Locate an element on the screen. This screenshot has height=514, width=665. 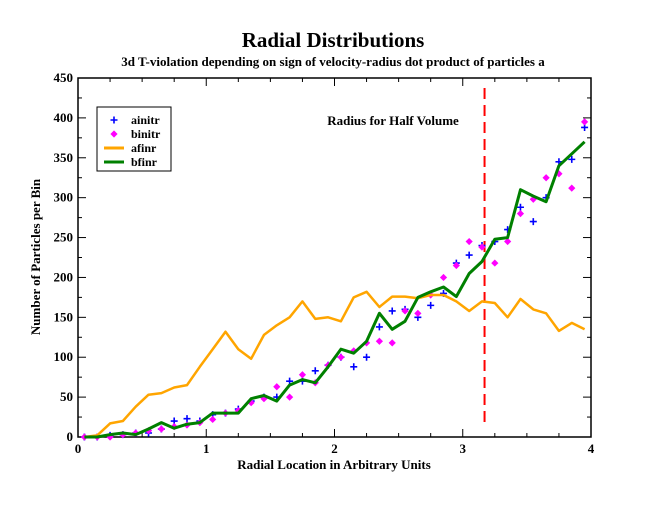
chart-title: Radial Distributions is located at coordinates (333, 40).